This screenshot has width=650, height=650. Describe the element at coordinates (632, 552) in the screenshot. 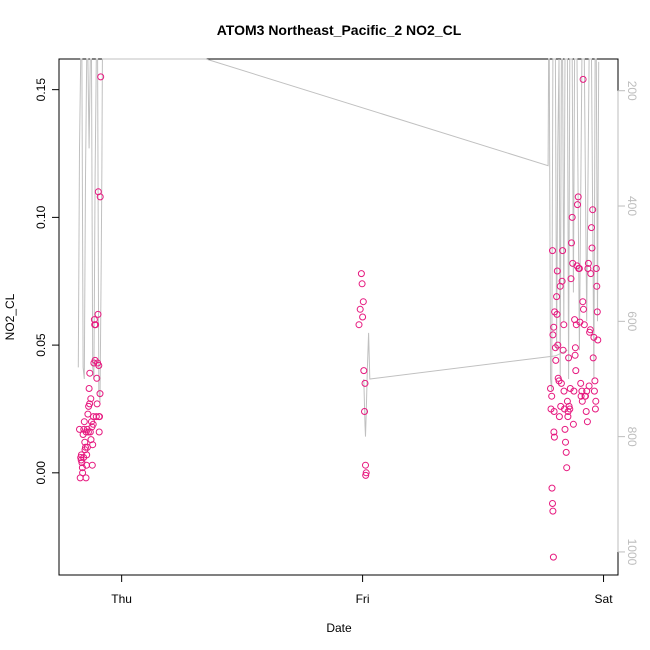

I see `y2-tick-label: 1000` at that location.